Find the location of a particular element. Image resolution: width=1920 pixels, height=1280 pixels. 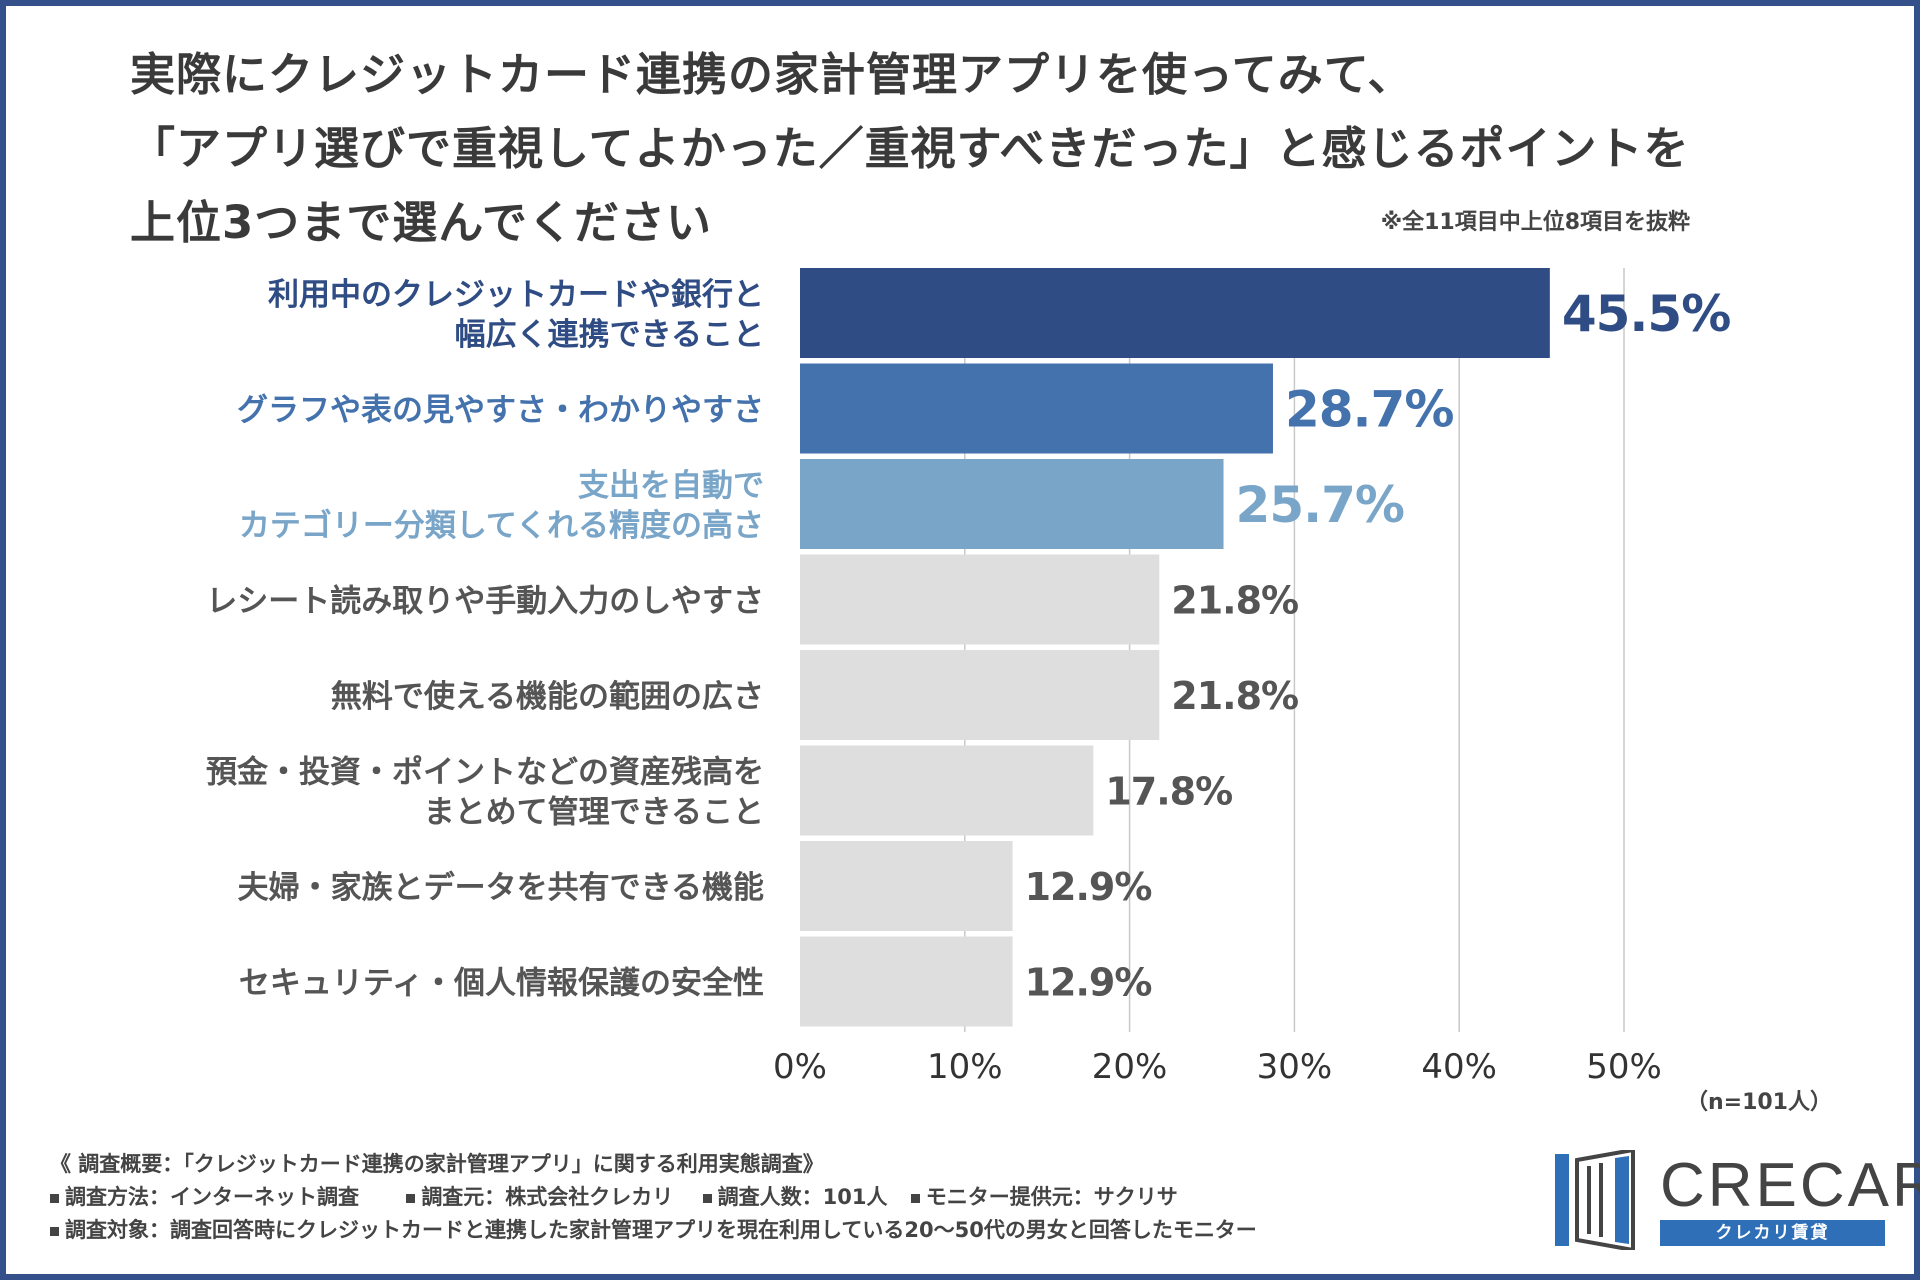

crecari-logo: CRECARI クレカリ賃貸 is located at coordinates (1737, 1200).